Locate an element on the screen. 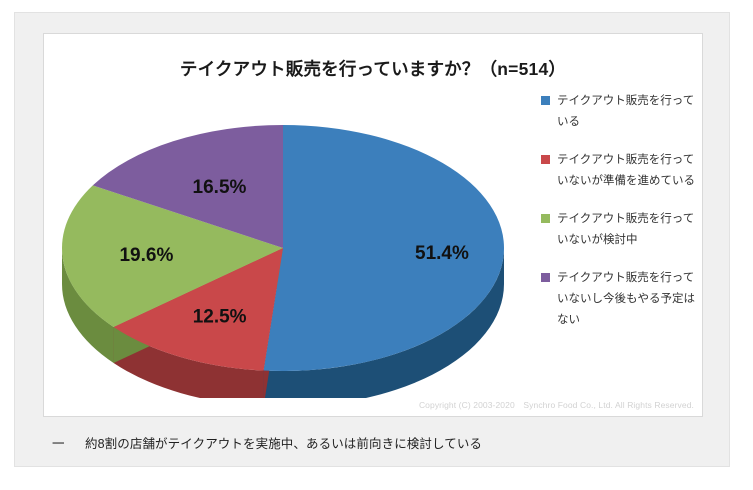 The width and height of the screenshot is (753, 490). caption-bullet: 一 is located at coordinates (58, 444).